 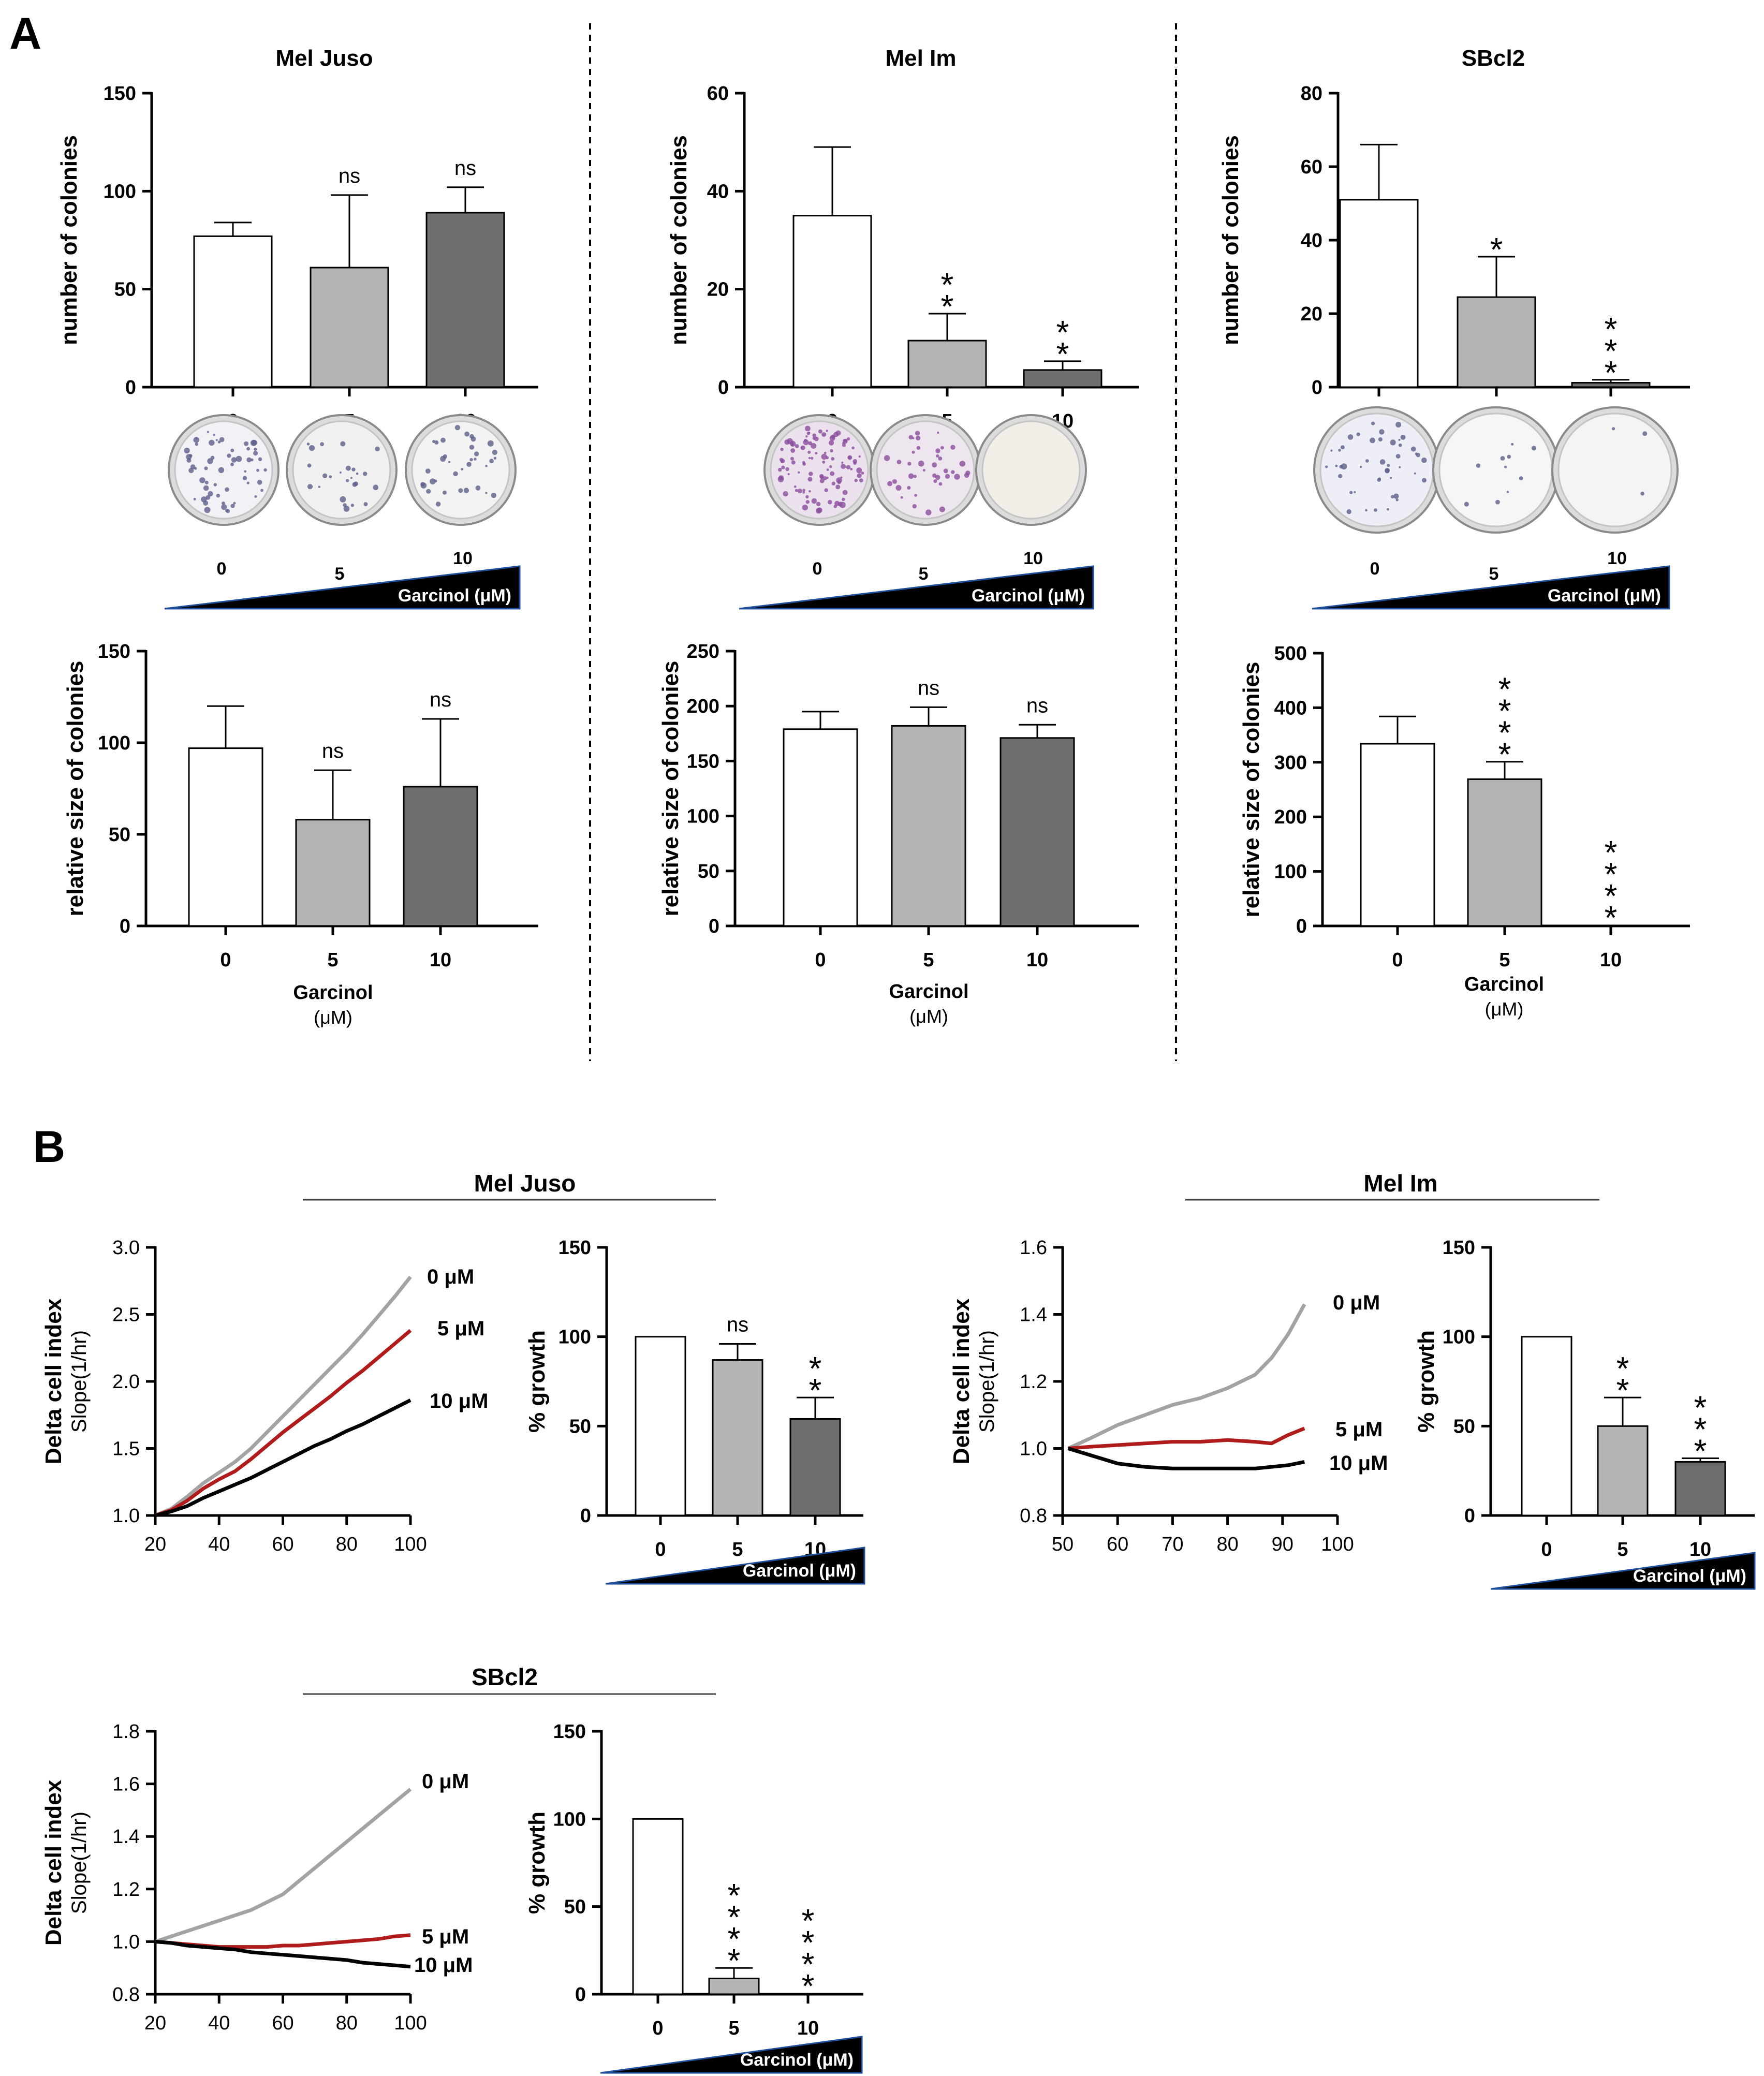 I want to click on y-axis-label: Delta cell index, so click(x=53, y=1381).